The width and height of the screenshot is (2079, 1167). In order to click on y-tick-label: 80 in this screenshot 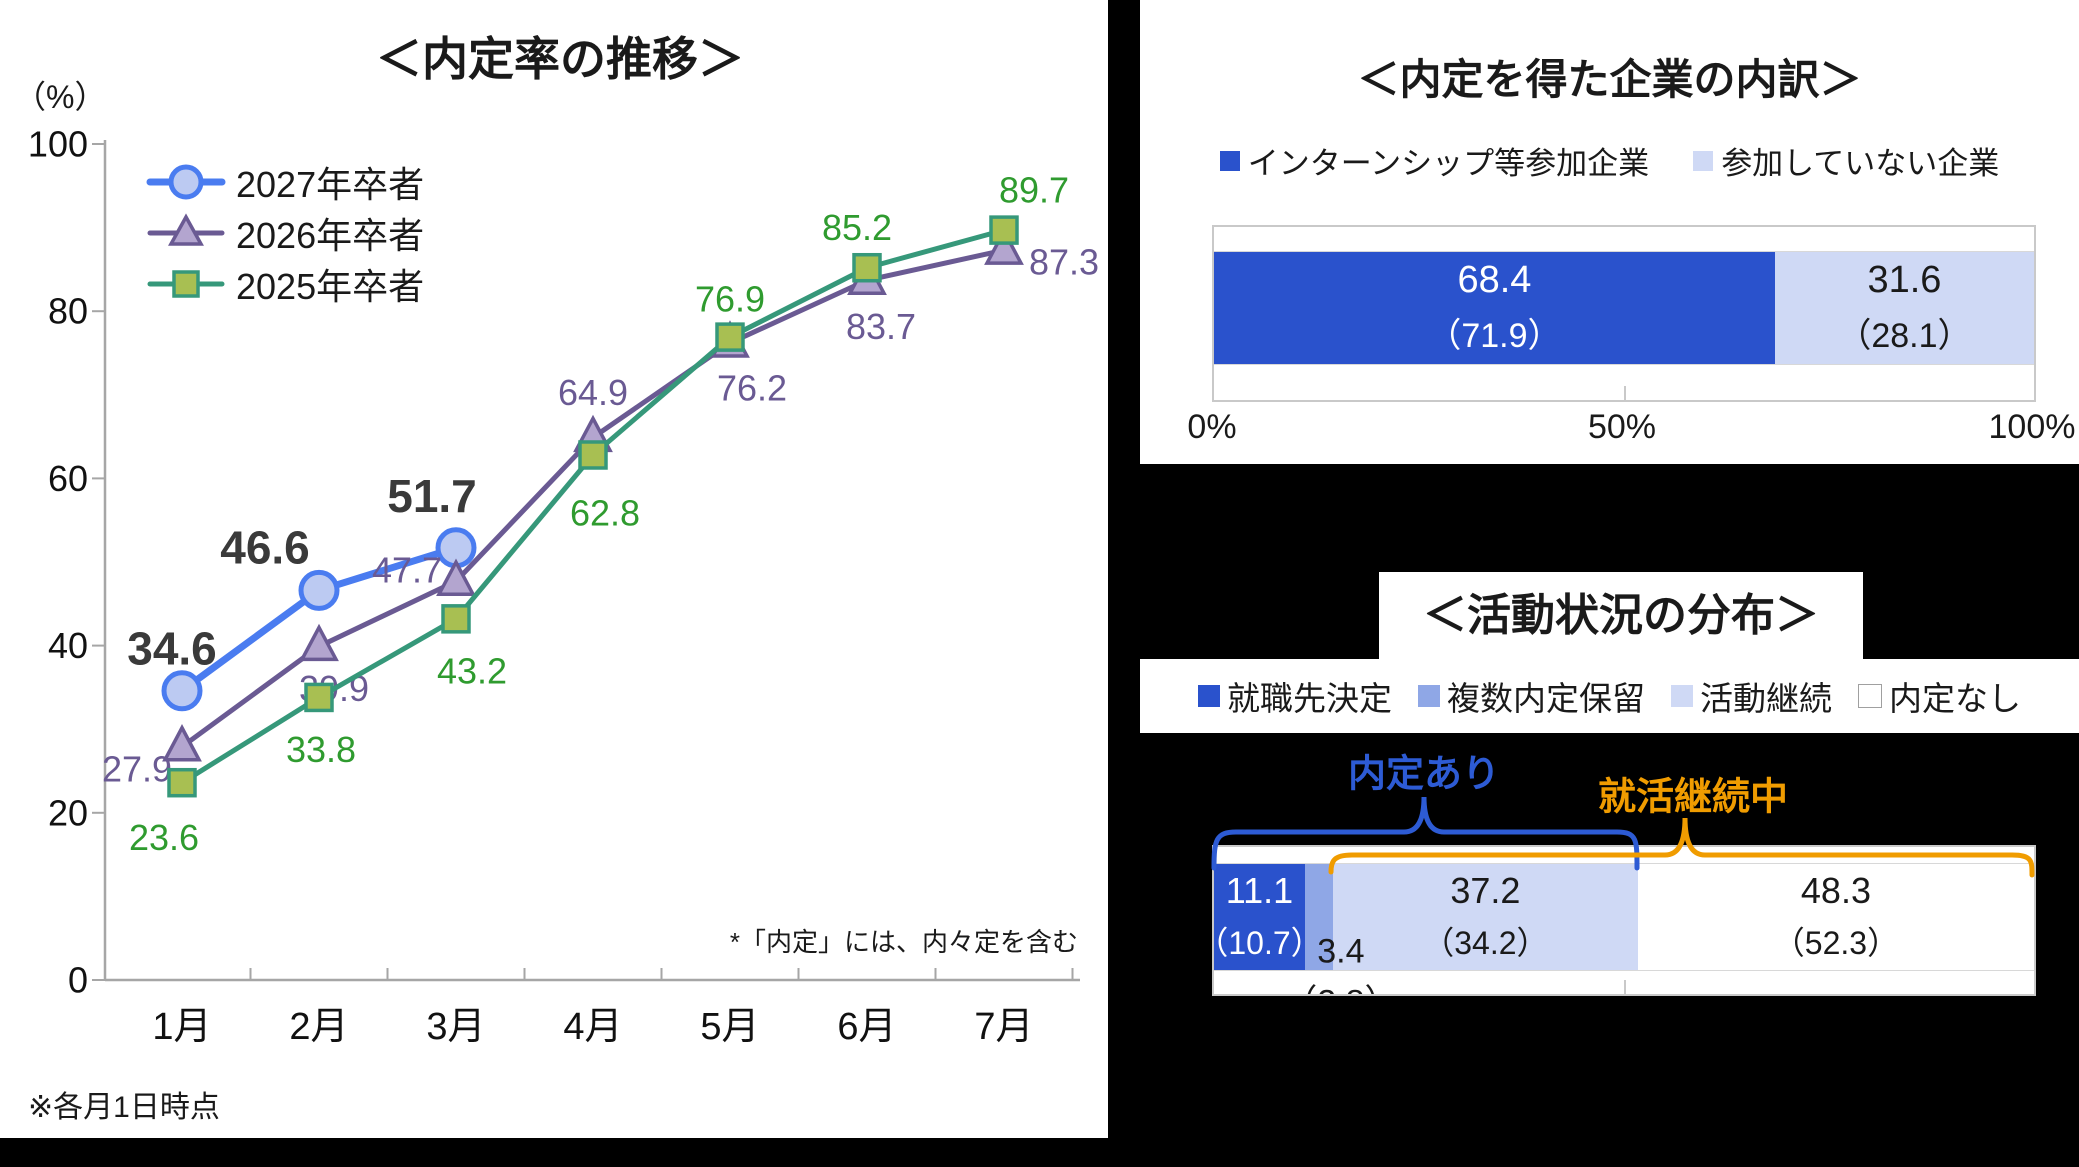, I will do `click(68, 311)`.